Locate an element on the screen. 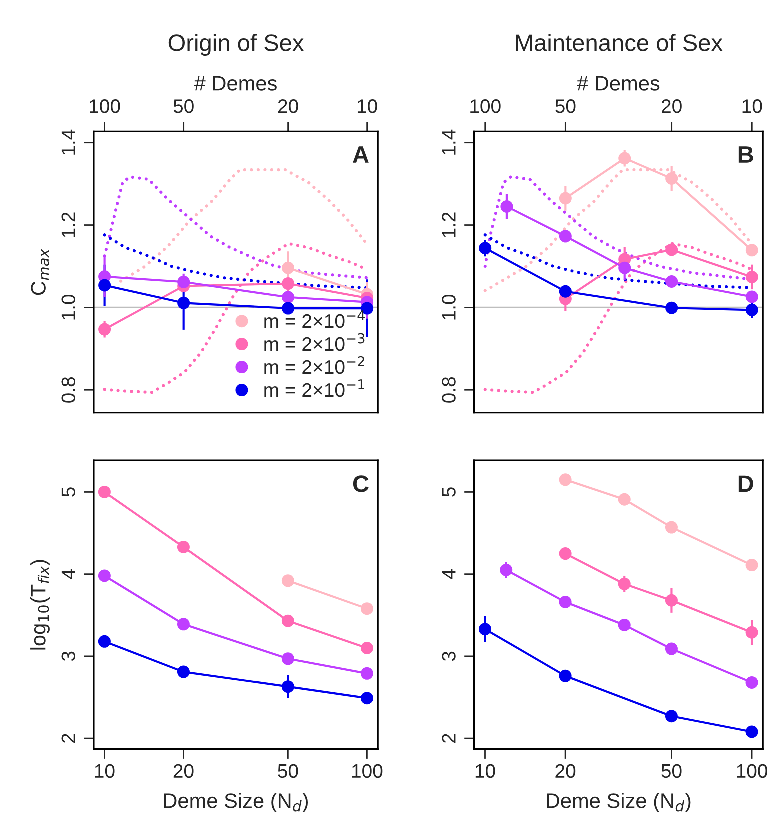 The width and height of the screenshot is (770, 839). y-axis-title: C$_{max}$ is located at coordinates (40, 272).